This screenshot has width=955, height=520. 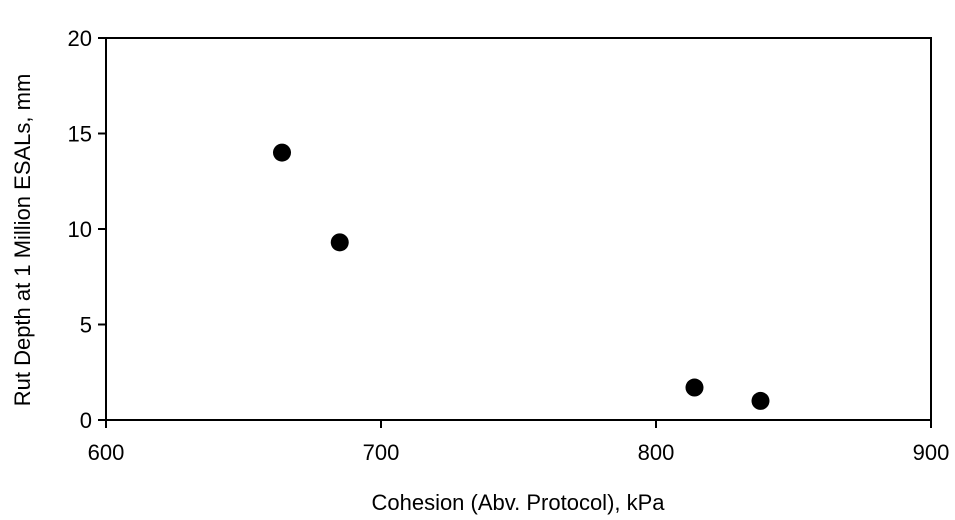 I want to click on y-tick-label: 0, so click(x=86, y=420).